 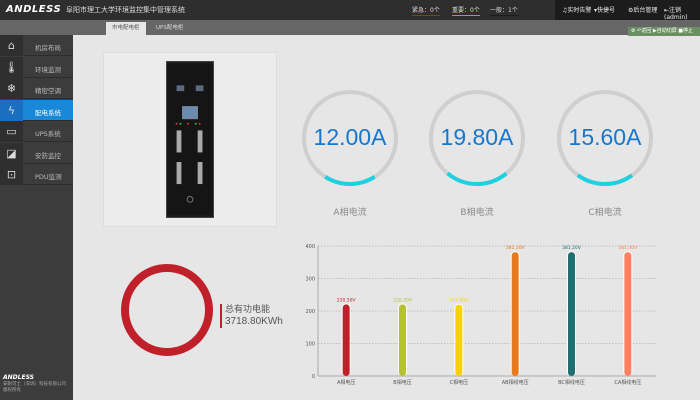 What do you see at coordinates (125, 10) in the screenshot?
I see `app-title: 阜阳市理工大学环境监控集中管理系统` at bounding box center [125, 10].